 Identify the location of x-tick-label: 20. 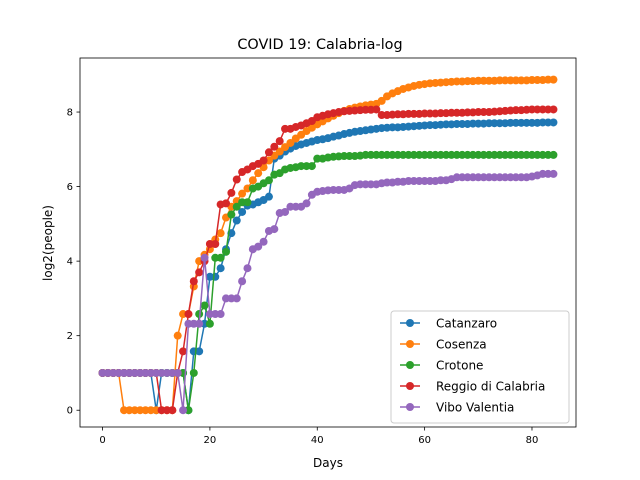
(210, 440).